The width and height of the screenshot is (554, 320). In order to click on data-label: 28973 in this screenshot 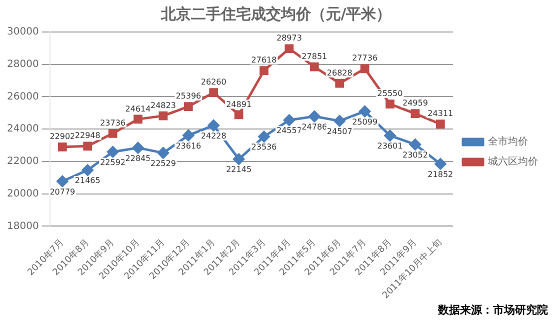, I will do `click(289, 38)`.